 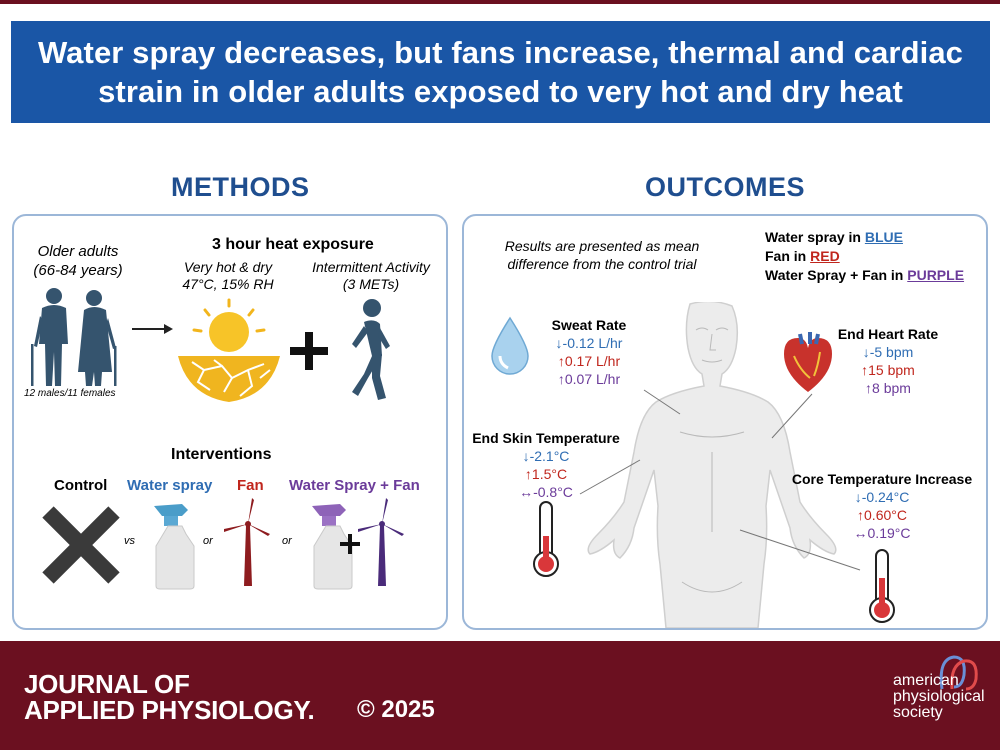 I want to click on society-name: american physiological society, so click(x=939, y=696).